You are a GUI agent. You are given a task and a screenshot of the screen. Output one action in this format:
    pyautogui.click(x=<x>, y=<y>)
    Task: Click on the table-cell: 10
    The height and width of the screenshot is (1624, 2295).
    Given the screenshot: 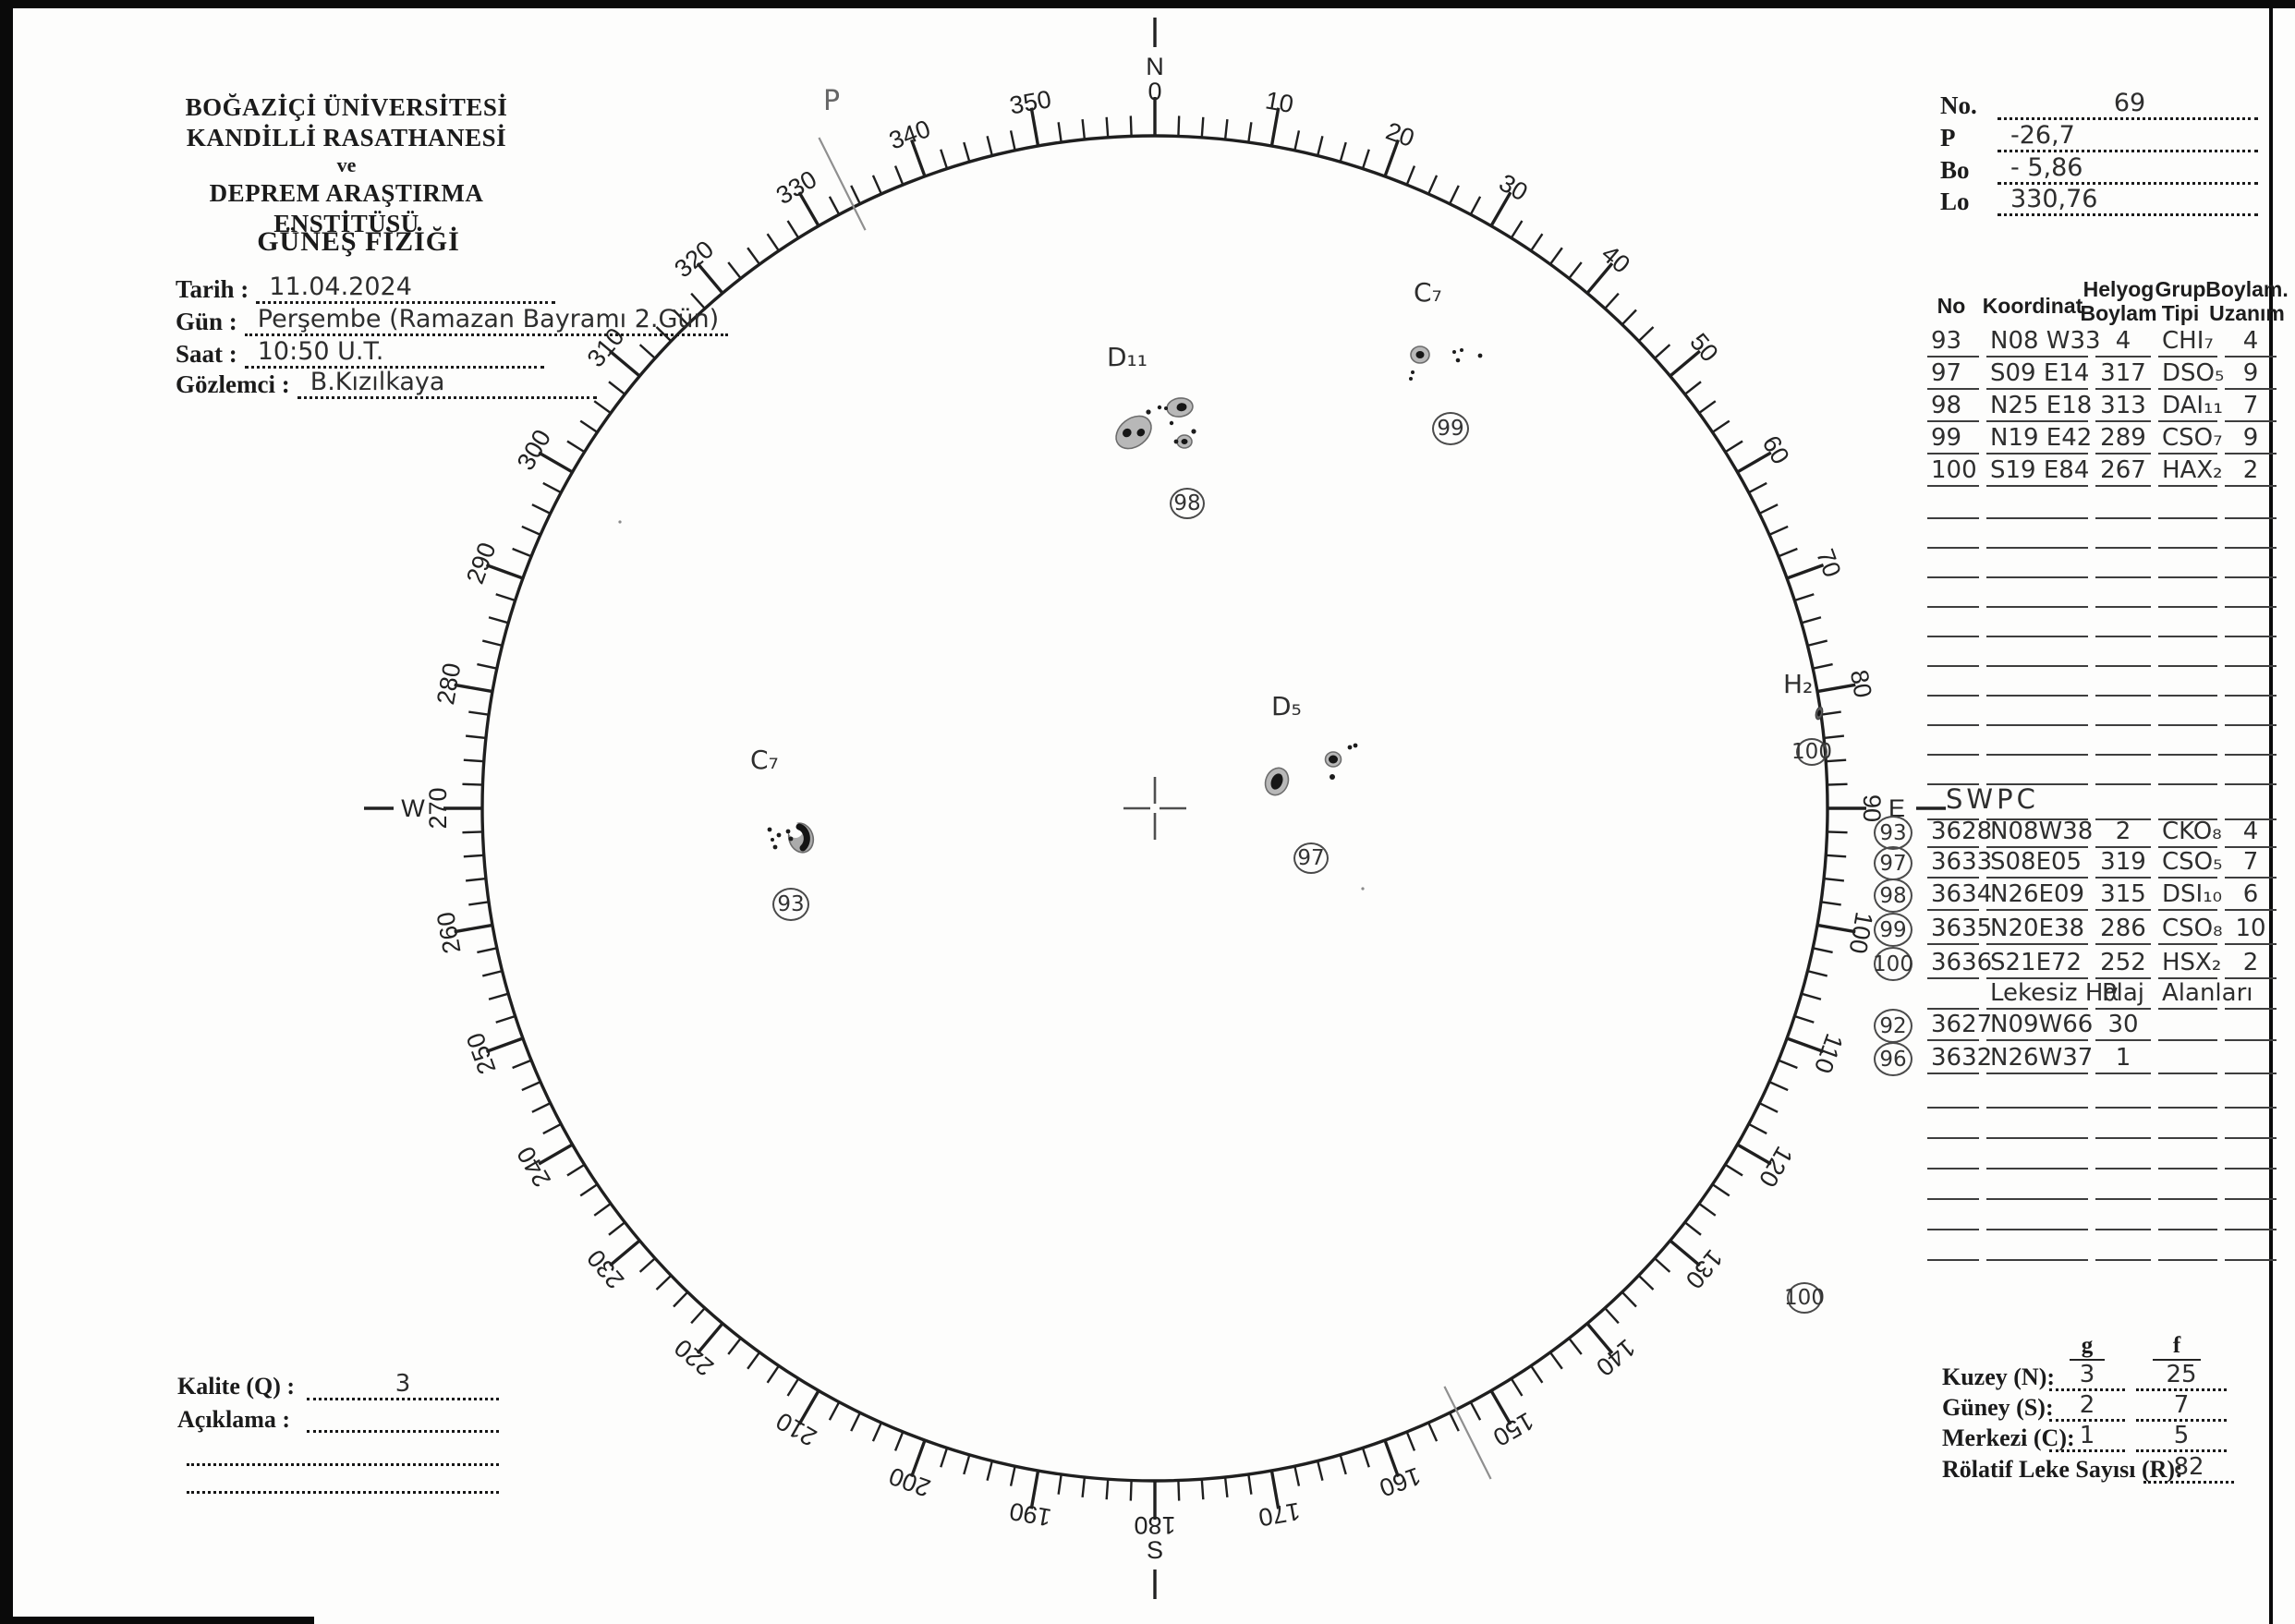 What is the action you would take?
    pyautogui.click(x=2250, y=928)
    